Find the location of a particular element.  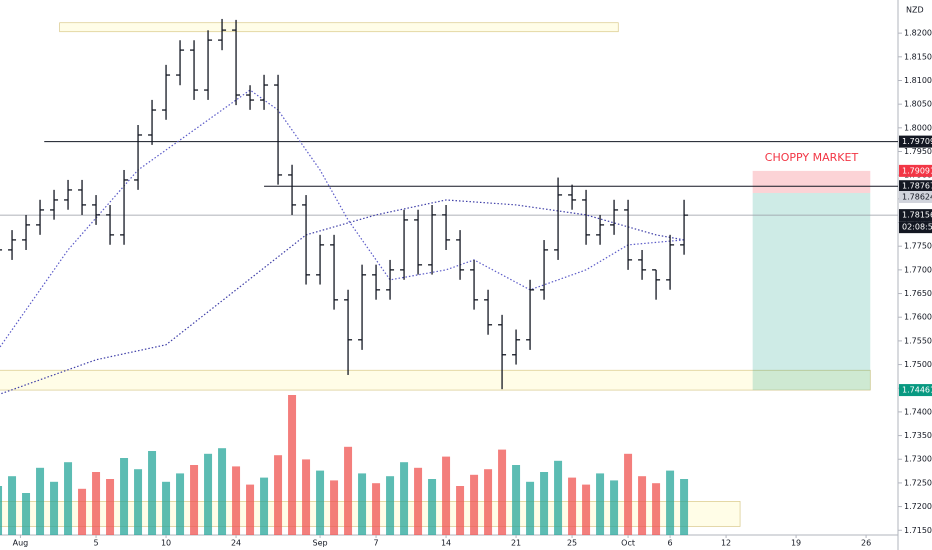

x-tick-label: 19 is located at coordinates (796, 543).